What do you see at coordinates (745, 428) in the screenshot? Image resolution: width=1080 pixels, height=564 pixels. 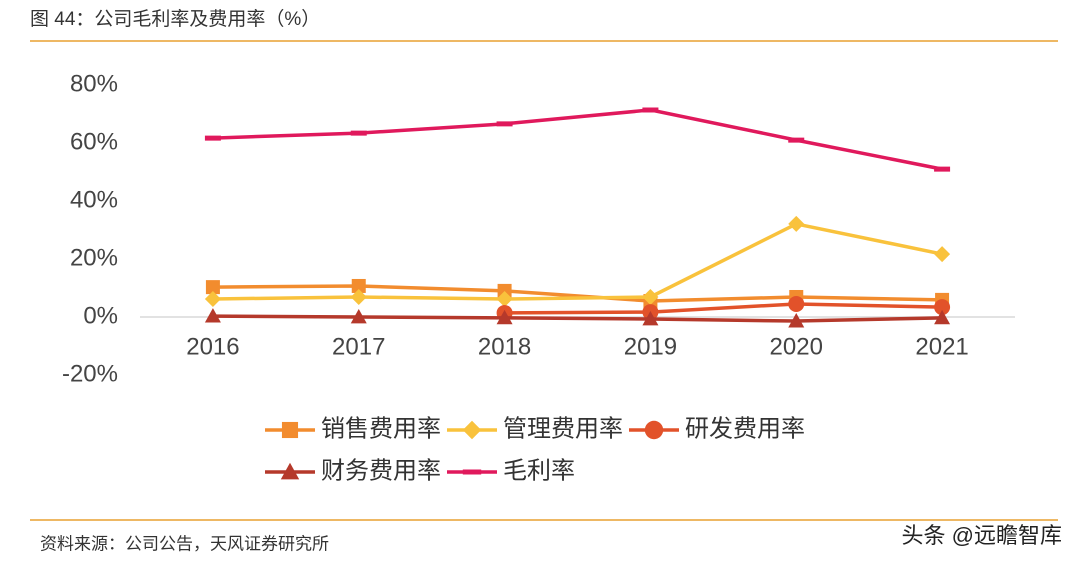 I see `legend-label: 研发费用率` at bounding box center [745, 428].